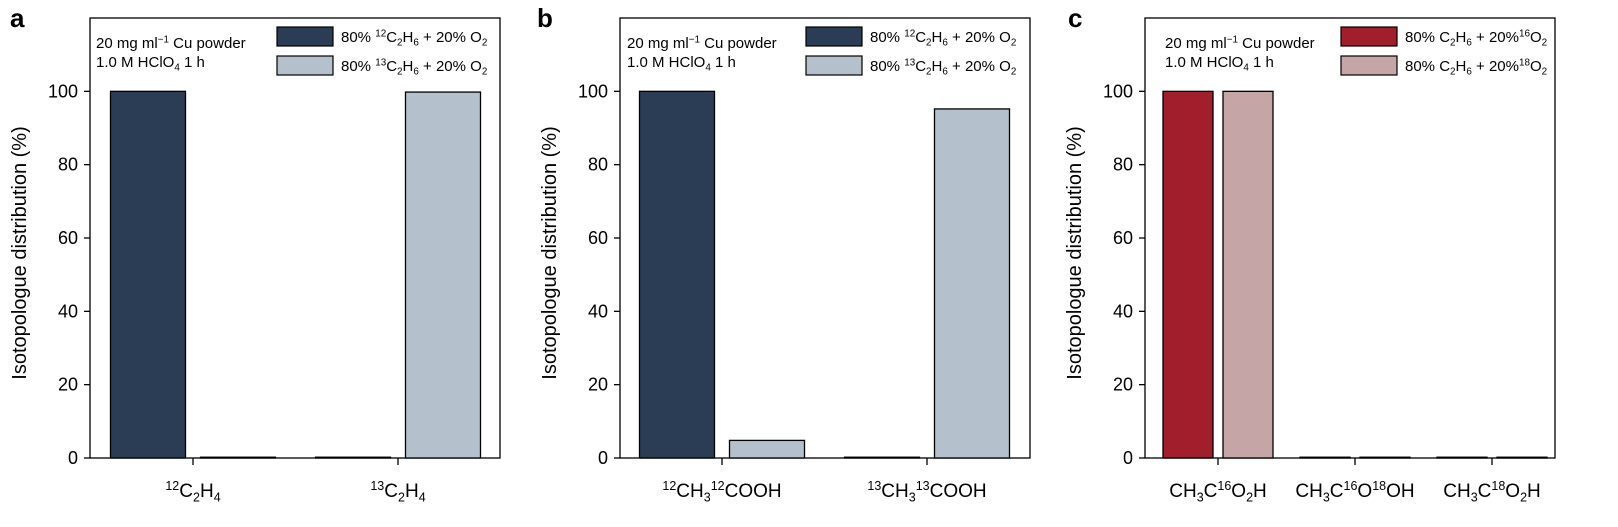  Describe the element at coordinates (1261, 62) in the screenshot. I see `text-run: 1 h` at that location.